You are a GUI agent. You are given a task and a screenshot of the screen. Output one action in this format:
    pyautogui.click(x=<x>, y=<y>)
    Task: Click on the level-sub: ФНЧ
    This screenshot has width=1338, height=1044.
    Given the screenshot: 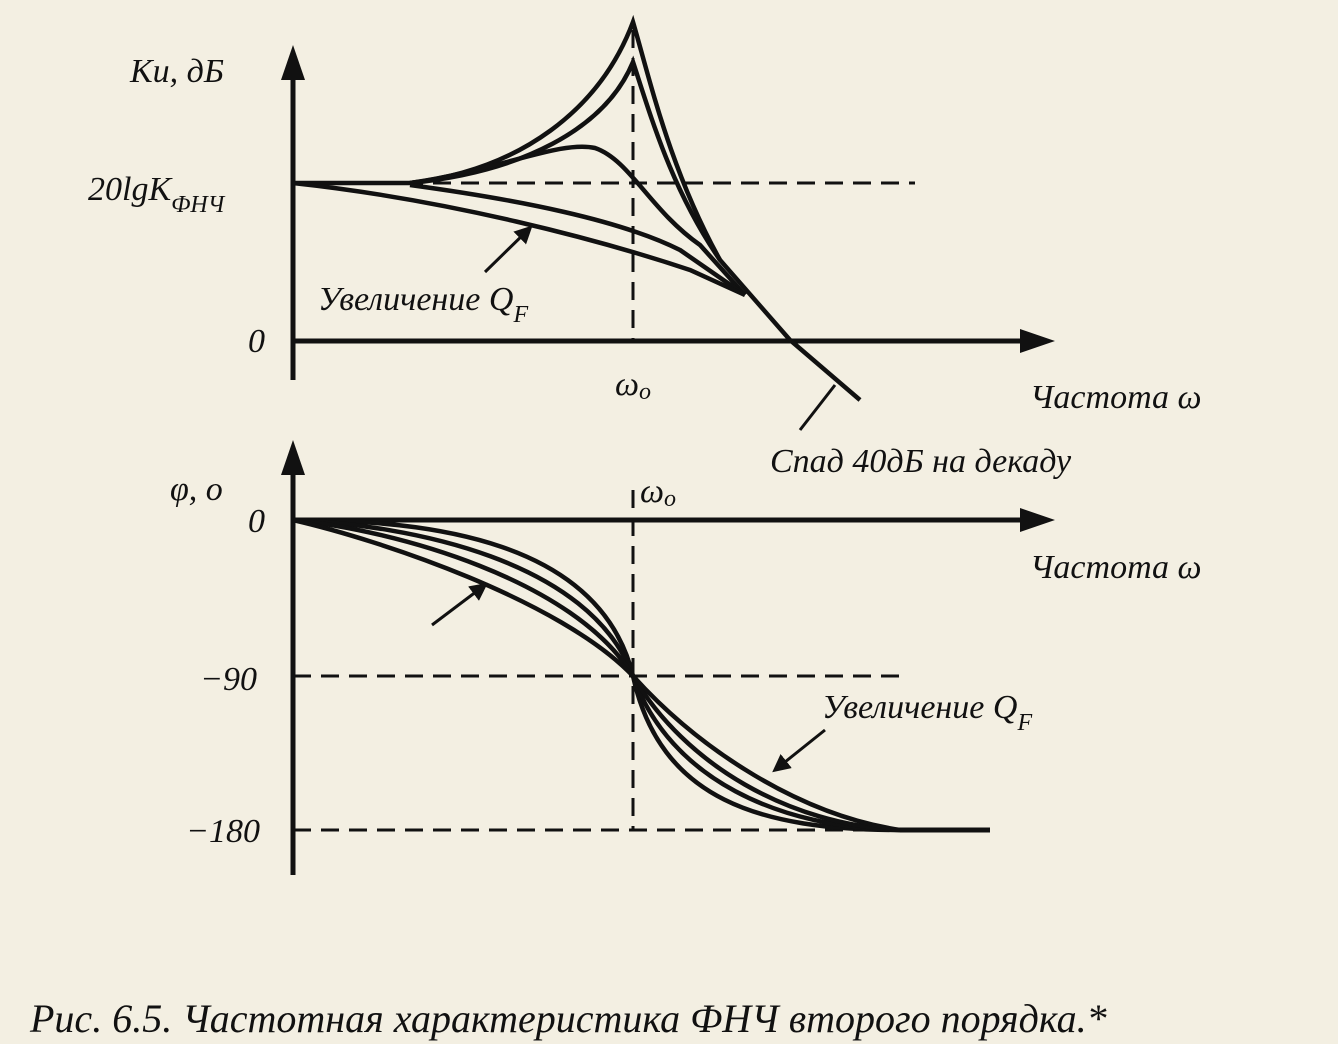 What is the action you would take?
    pyautogui.click(x=198, y=205)
    